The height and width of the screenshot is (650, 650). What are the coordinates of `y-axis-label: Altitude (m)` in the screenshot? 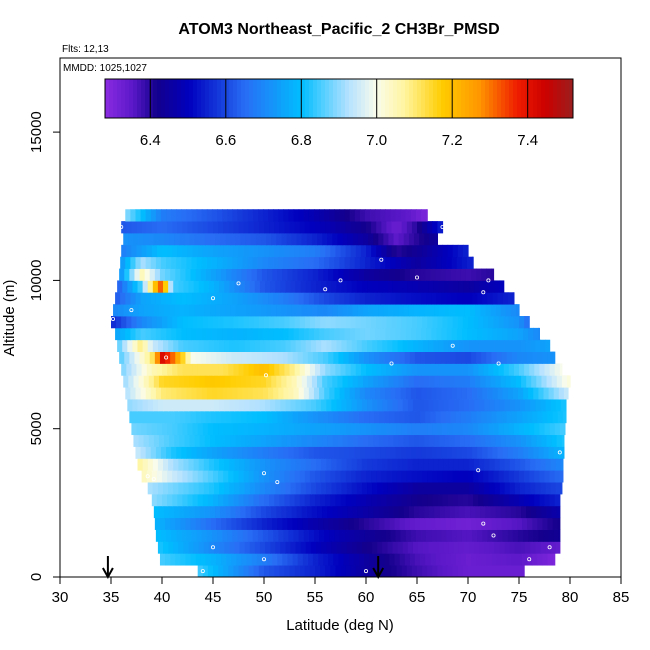 It's located at (9, 318).